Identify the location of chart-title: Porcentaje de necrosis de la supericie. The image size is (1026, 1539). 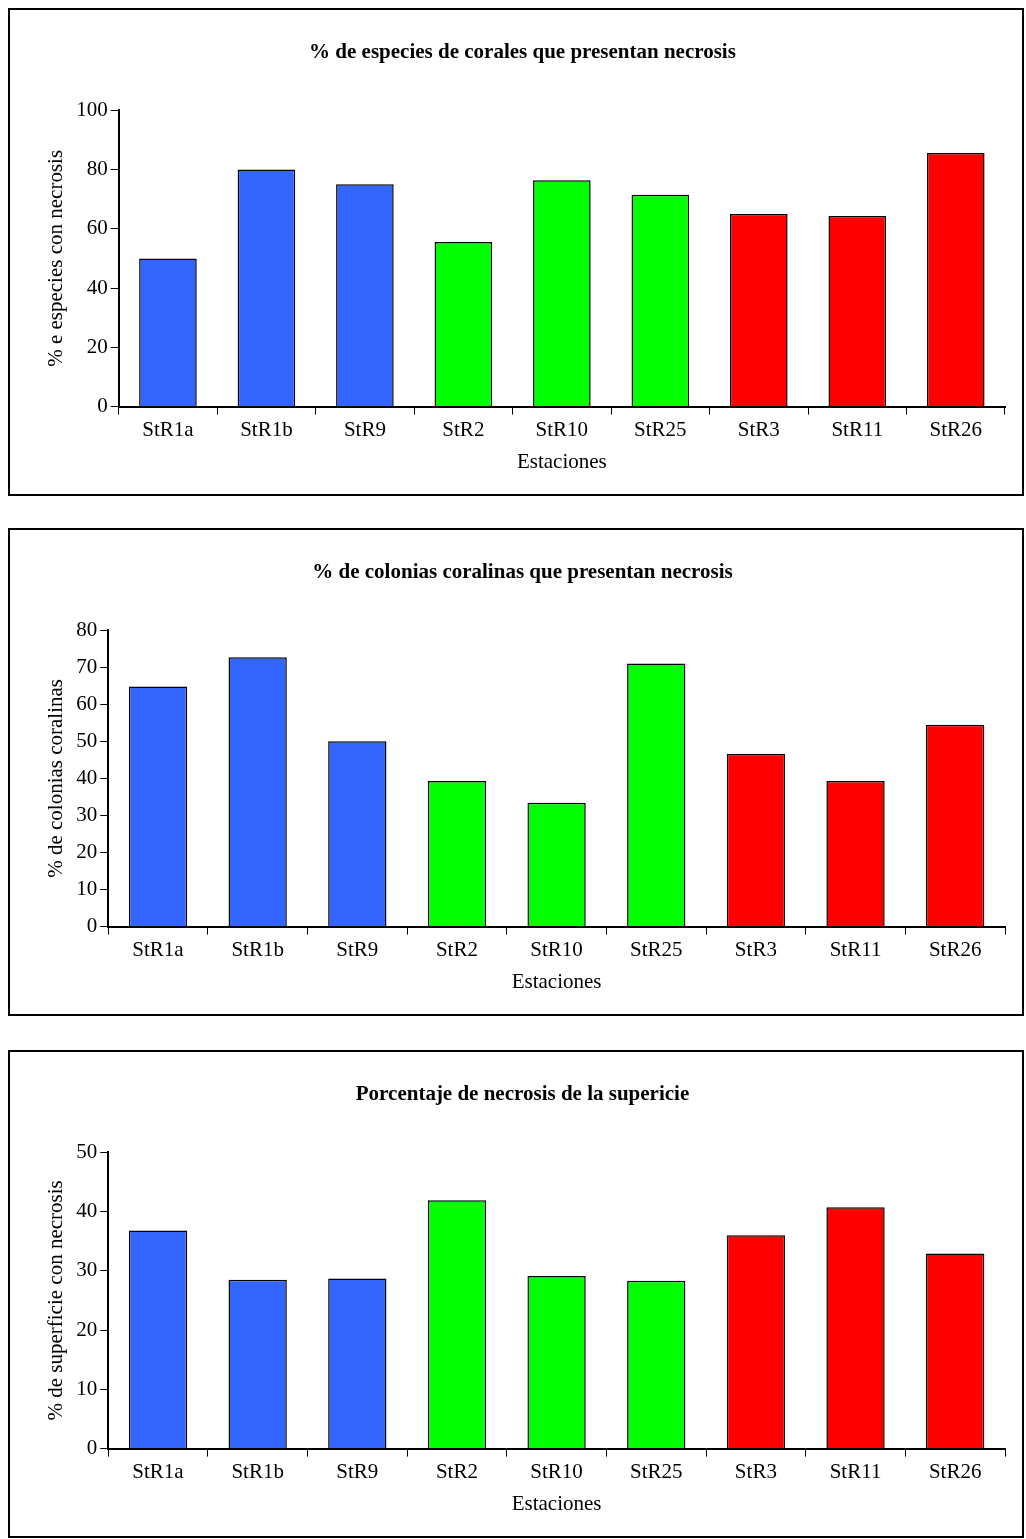
(522, 1093).